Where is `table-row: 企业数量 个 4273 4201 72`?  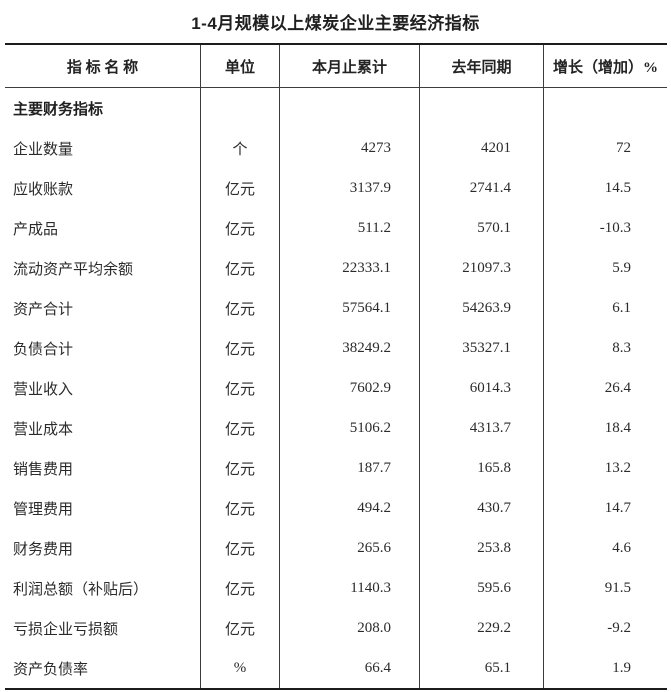
table-row: 企业数量 个 4273 4201 72 is located at coordinates (336, 148).